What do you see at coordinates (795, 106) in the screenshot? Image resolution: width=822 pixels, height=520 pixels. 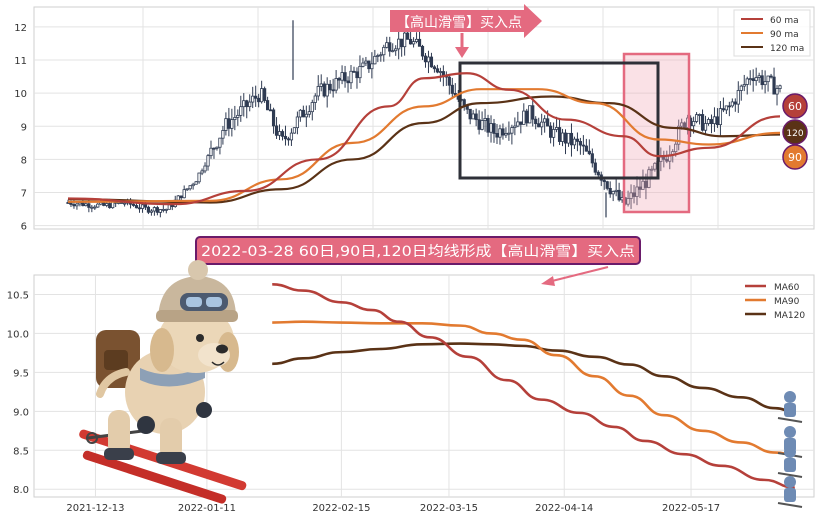 I see `badge-60-text: 60` at bounding box center [795, 106].